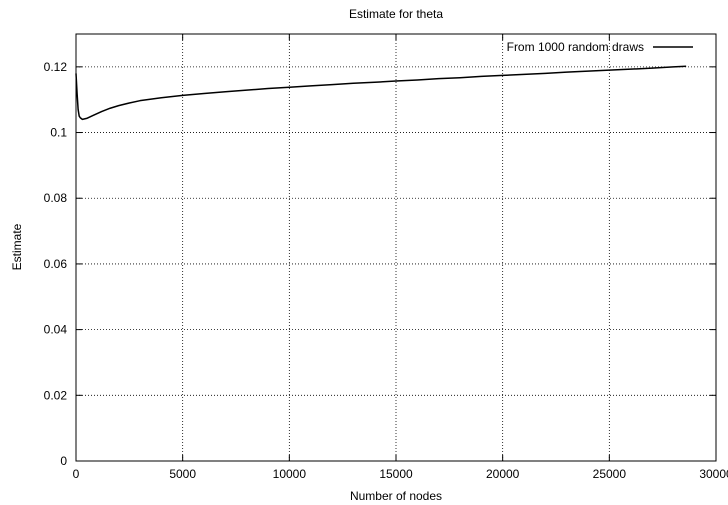 The width and height of the screenshot is (728, 505). I want to click on series-layer, so click(381, 93).